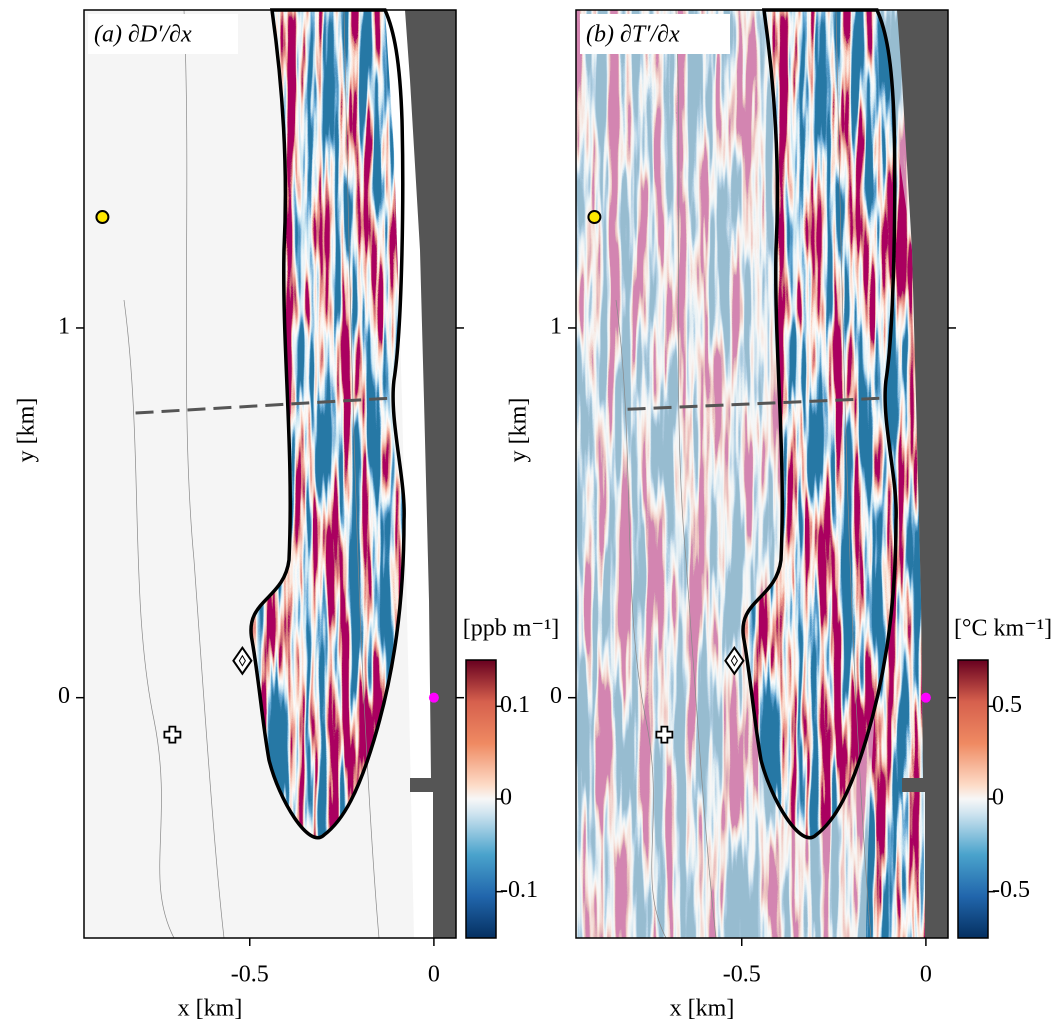 Image resolution: width=1059 pixels, height=1033 pixels. What do you see at coordinates (1007, 705) in the screenshot?
I see `colorbar-tick-label: 0.5` at bounding box center [1007, 705].